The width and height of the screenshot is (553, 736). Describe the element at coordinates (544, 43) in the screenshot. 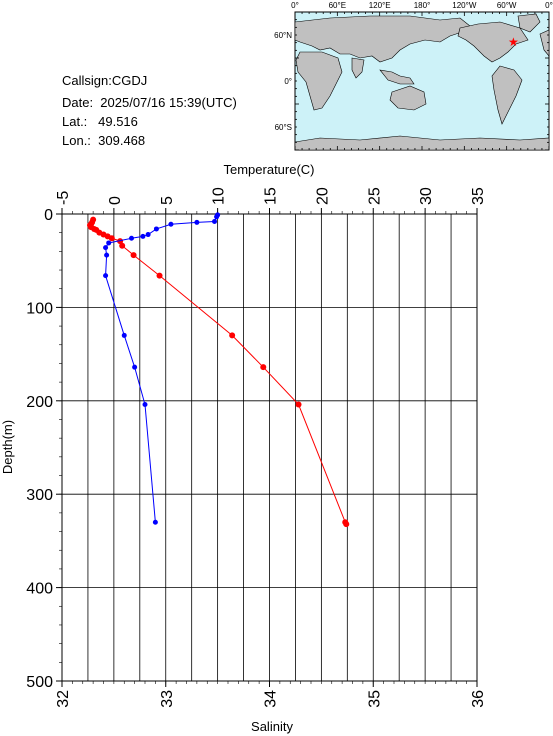

I see `land-europe-east-edge` at that location.